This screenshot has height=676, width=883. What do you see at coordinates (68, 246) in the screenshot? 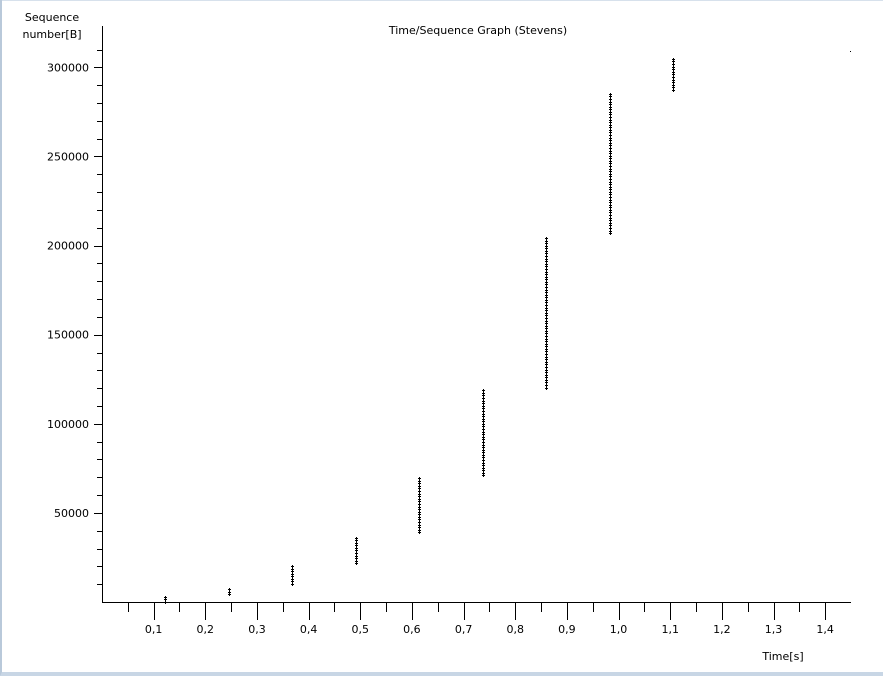
I see `y-tick-label: 200000` at bounding box center [68, 246].